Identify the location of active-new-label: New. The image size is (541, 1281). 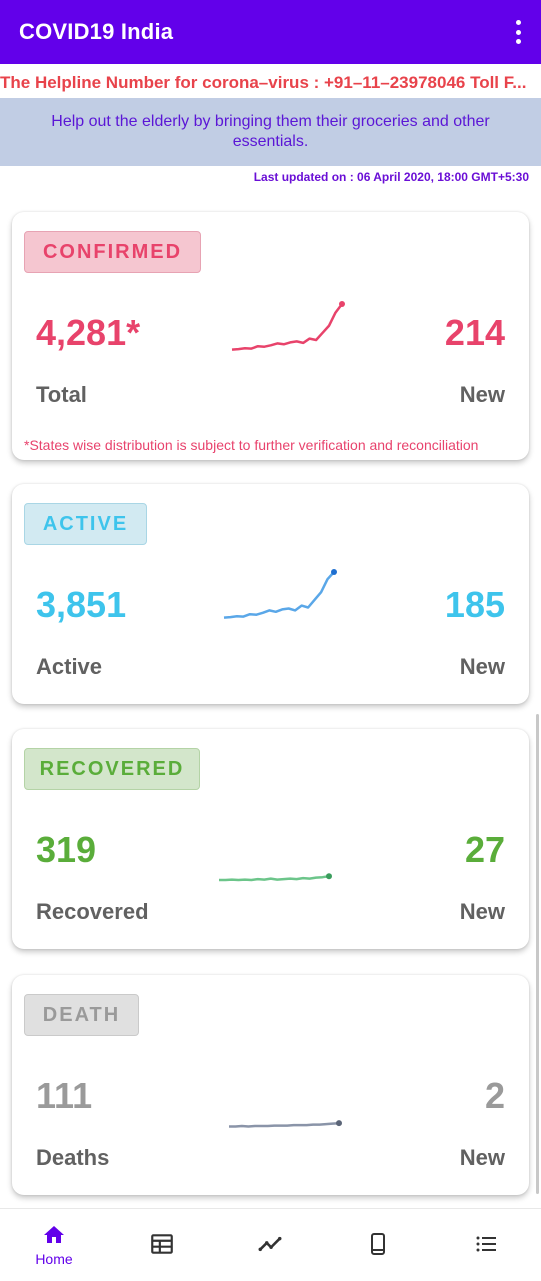
(482, 666).